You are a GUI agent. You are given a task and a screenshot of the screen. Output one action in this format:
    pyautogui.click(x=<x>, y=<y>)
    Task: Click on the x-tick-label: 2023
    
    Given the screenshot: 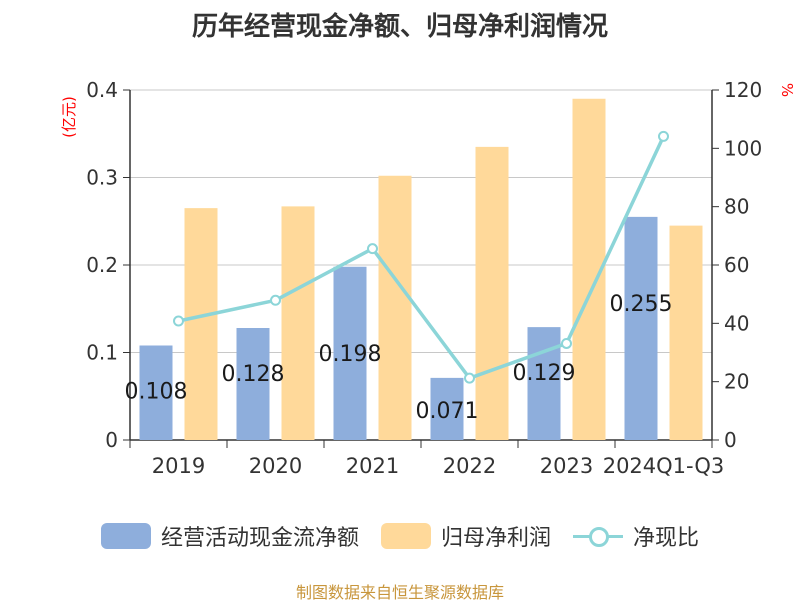 What is the action you would take?
    pyautogui.click(x=566, y=466)
    